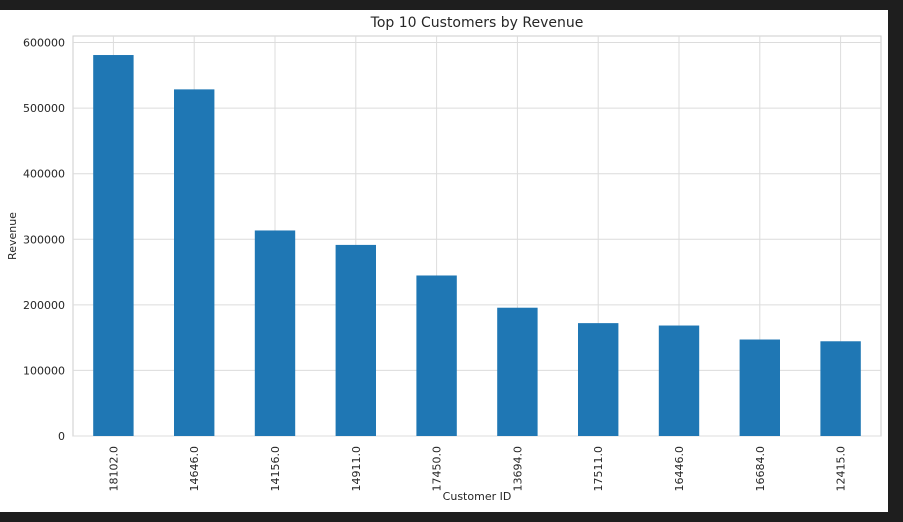 The height and width of the screenshot is (522, 903). What do you see at coordinates (517, 371) in the screenshot?
I see `bar-13694.0` at bounding box center [517, 371].